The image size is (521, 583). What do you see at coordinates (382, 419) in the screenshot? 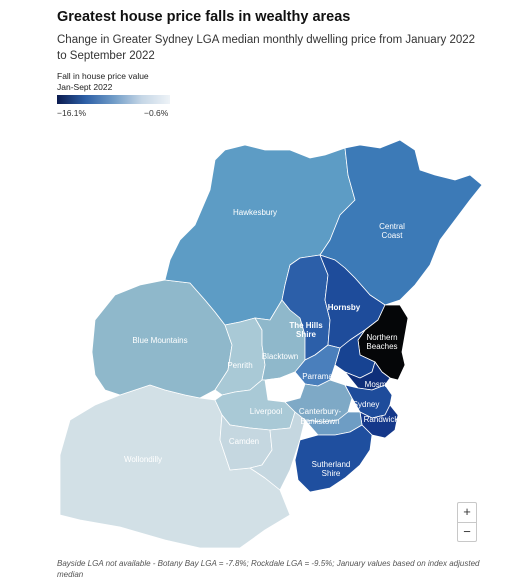
I see `label-randwick: Randwick` at bounding box center [382, 419].